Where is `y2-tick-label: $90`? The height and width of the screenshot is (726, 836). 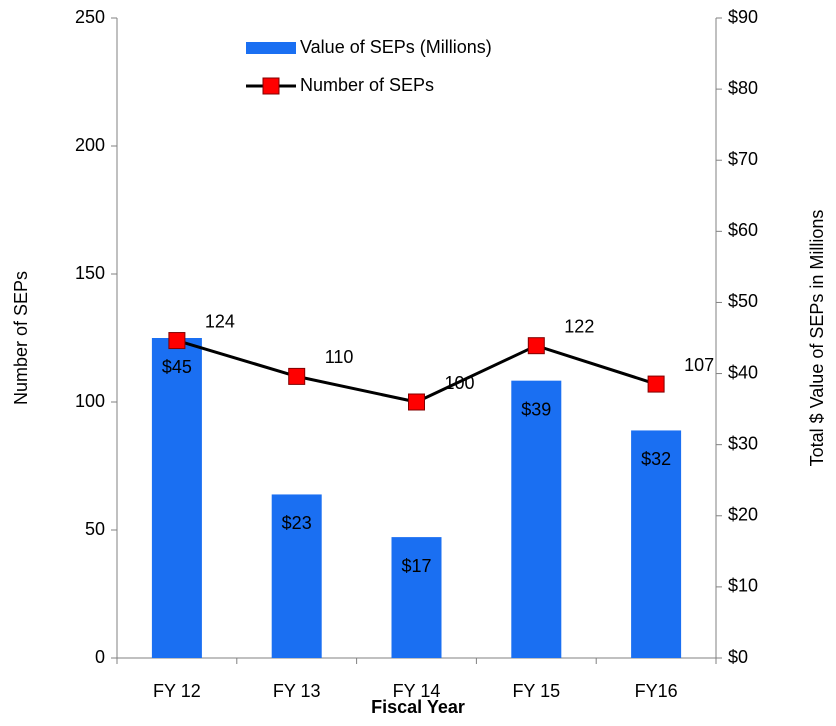 y2-tick-label: $90 is located at coordinates (743, 17).